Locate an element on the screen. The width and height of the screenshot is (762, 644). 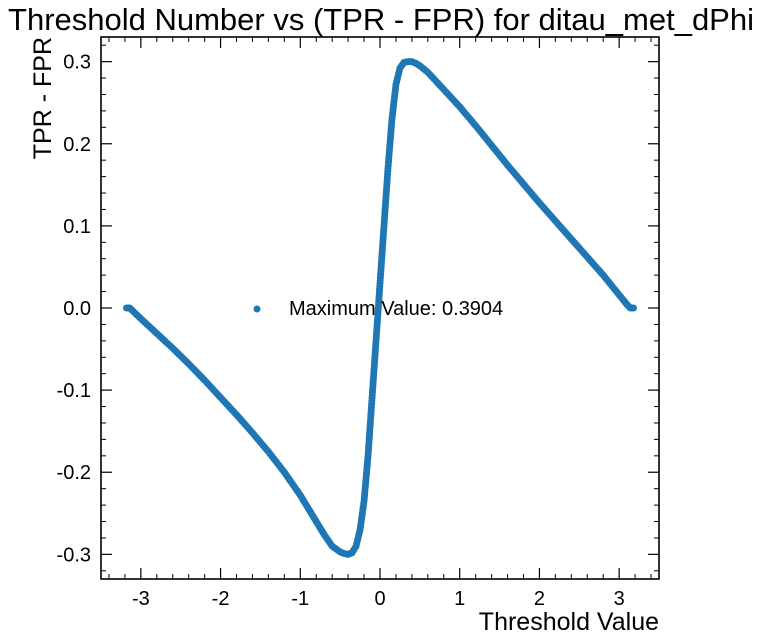
x-tick-labels: -3 -2 -1 0 1 2 3 is located at coordinates (378, 599).